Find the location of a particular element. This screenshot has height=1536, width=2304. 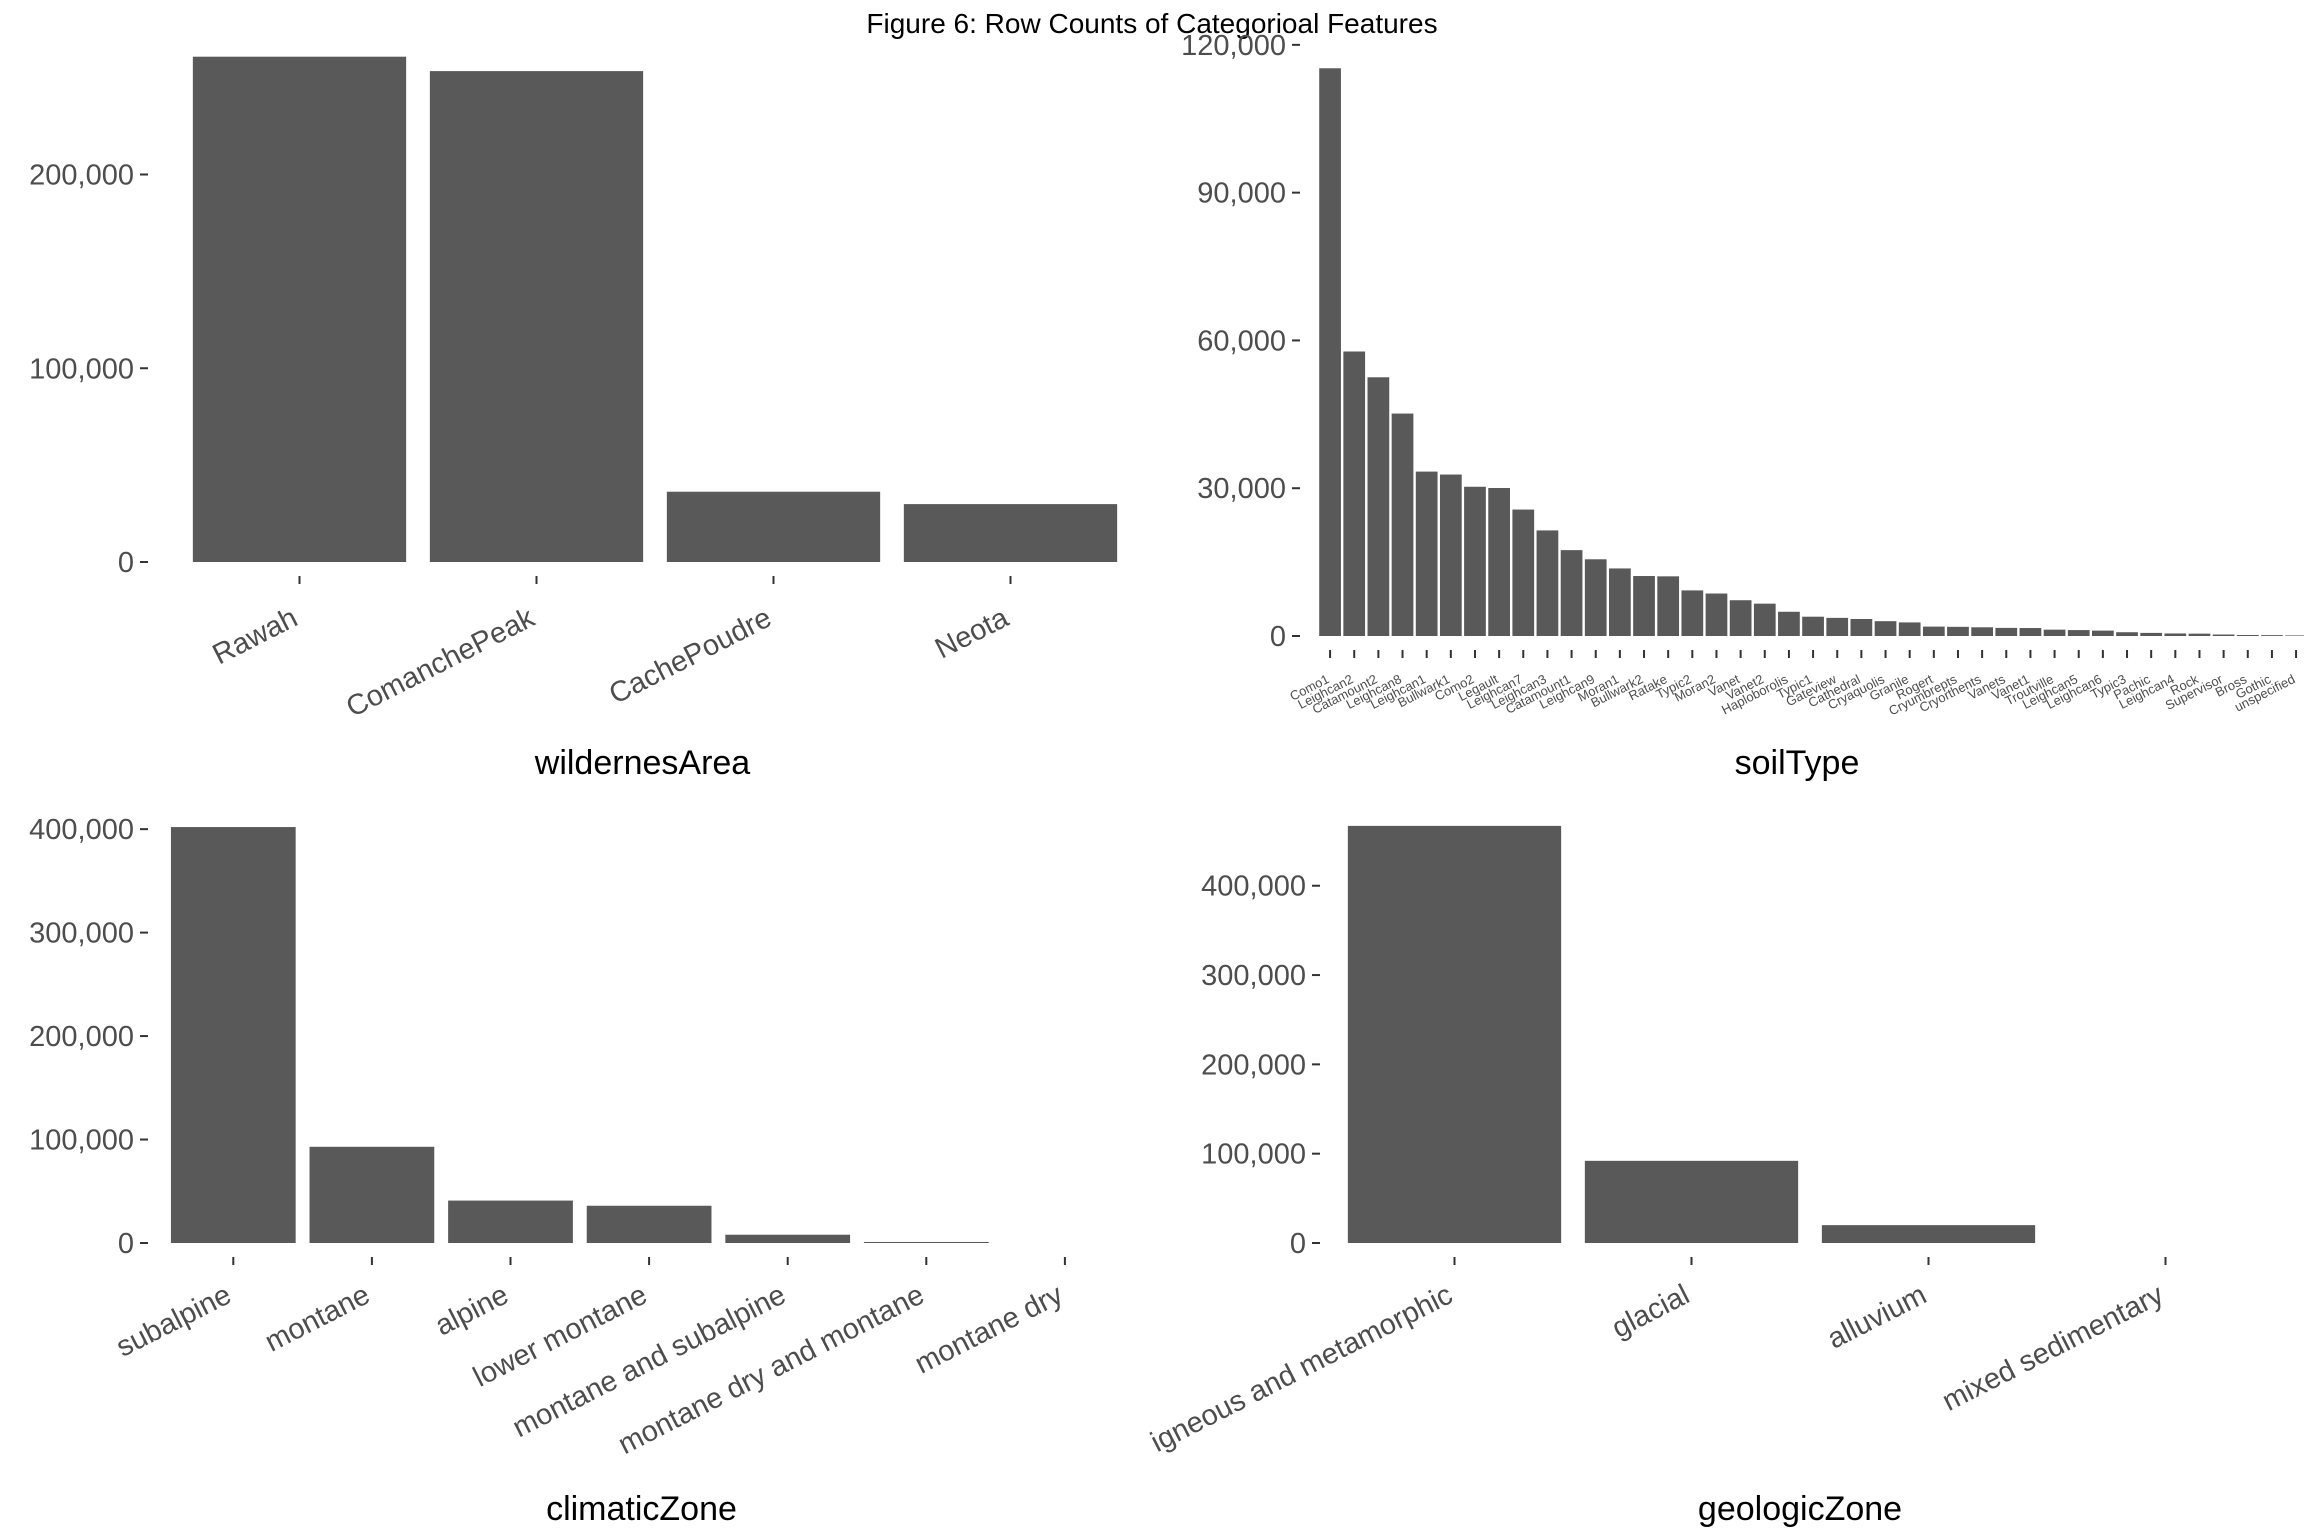

y-tick-label: 90,000 is located at coordinates (1241, 194).